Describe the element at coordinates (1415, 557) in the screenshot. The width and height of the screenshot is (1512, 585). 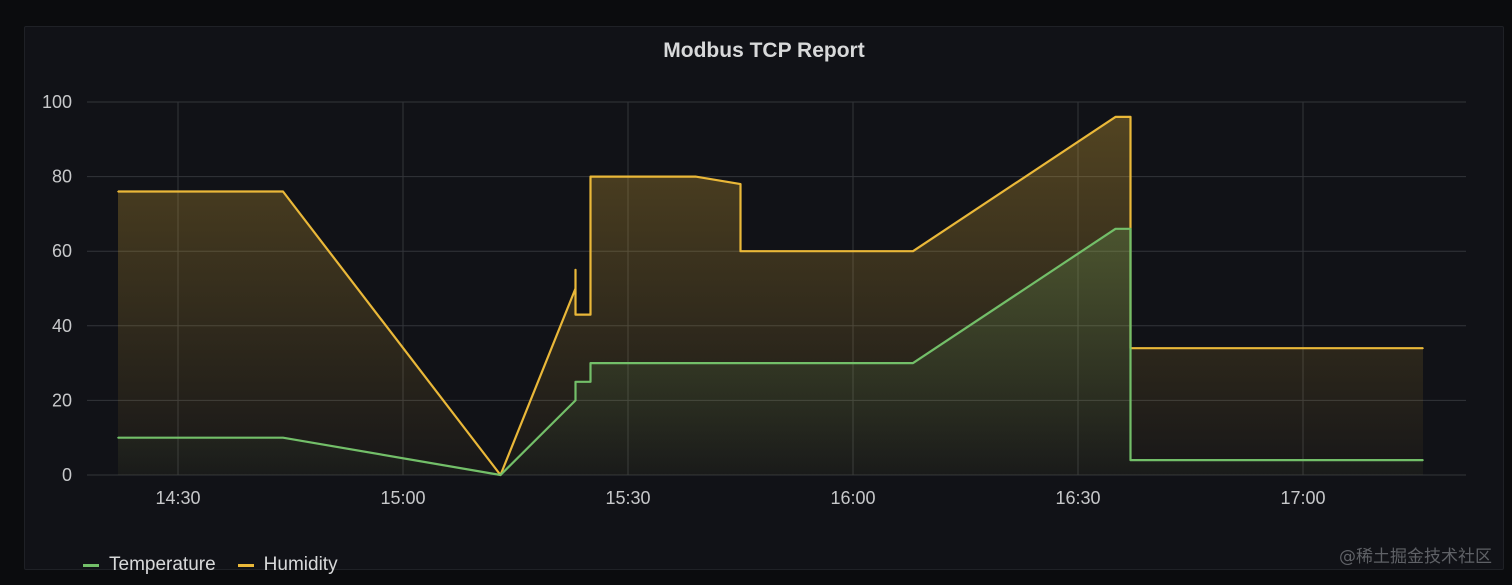
I see `watermark: @稀土掘金技术社区` at that location.